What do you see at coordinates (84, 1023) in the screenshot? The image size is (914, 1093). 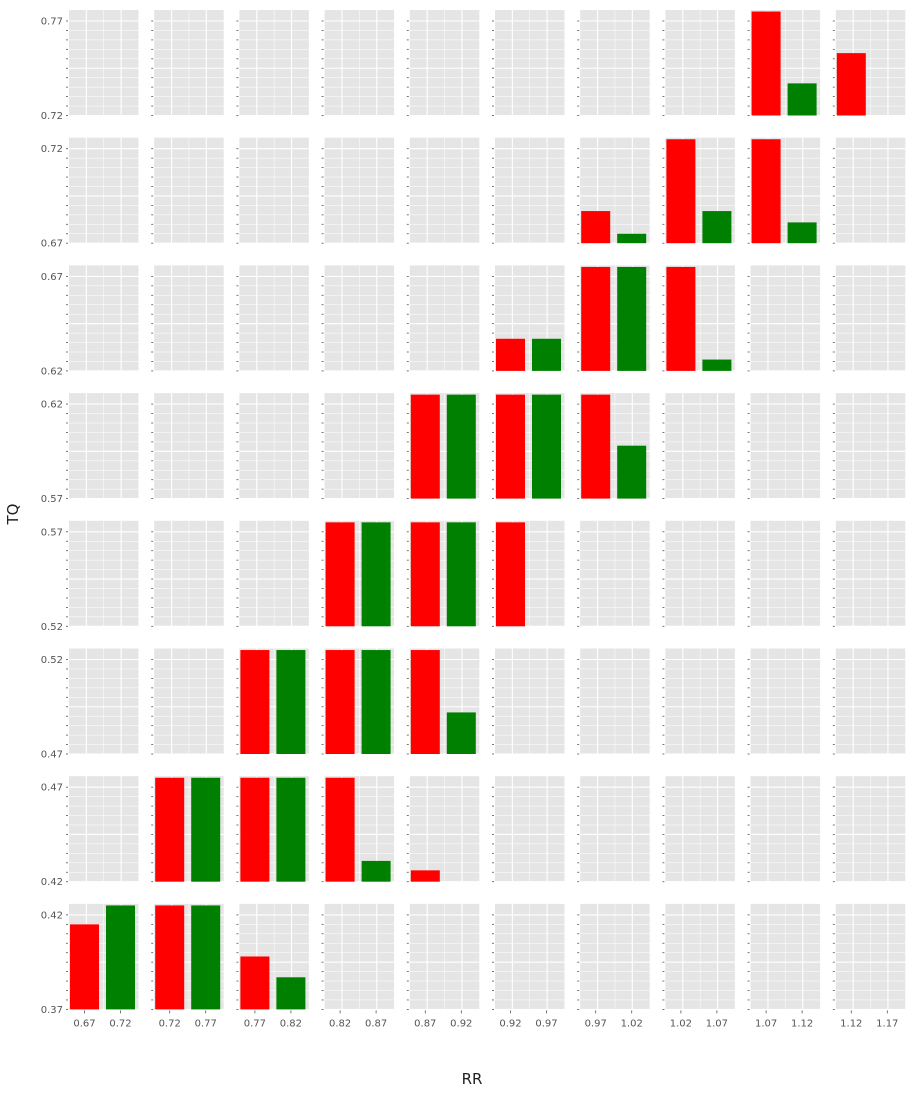 I see `x-tick-label: 0.67` at bounding box center [84, 1023].